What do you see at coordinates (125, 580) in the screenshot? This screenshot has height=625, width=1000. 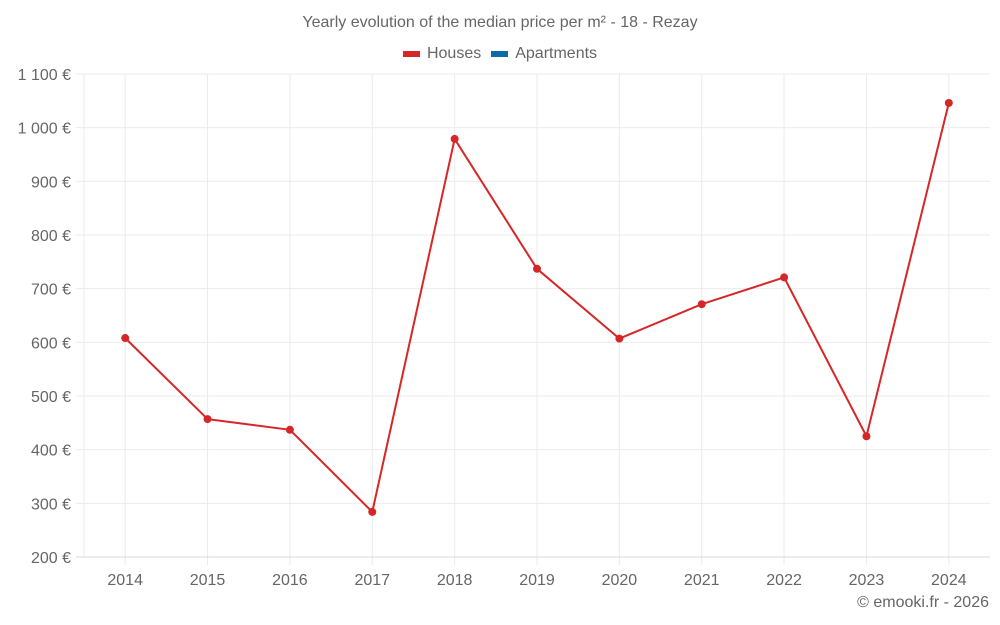 I see `x-tick-label: 2014` at bounding box center [125, 580].